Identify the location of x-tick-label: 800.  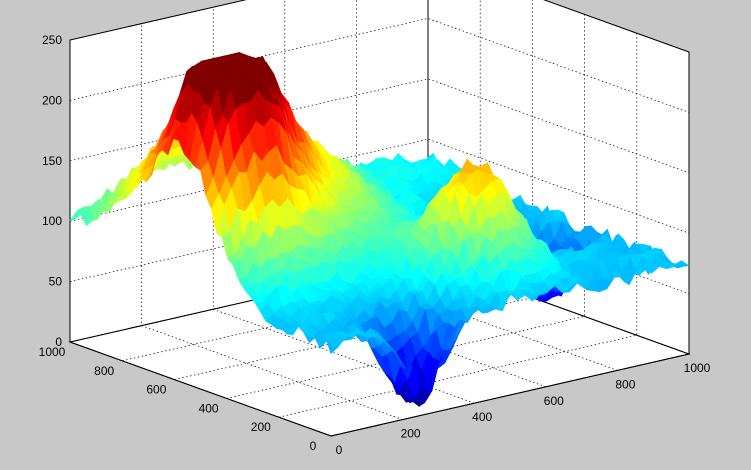
(625, 384).